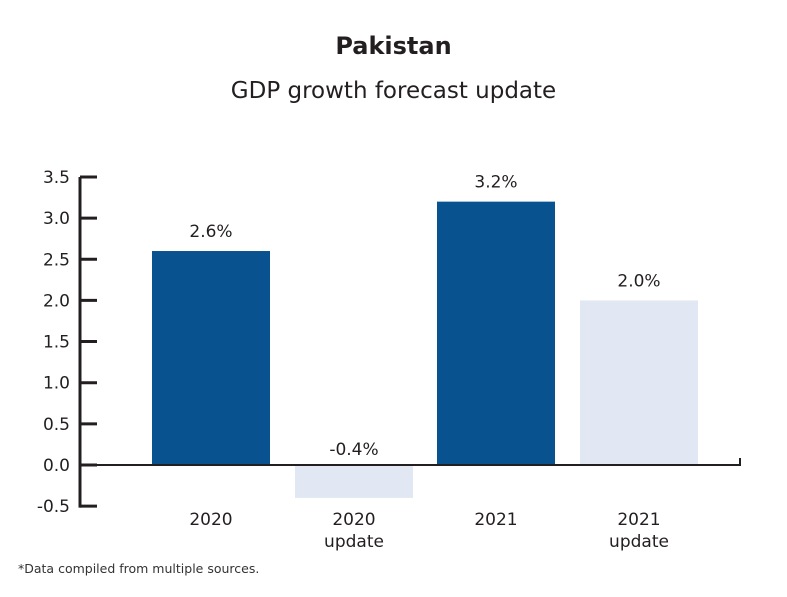  Describe the element at coordinates (56, 260) in the screenshot. I see `y-tick-label: 2.5` at that location.